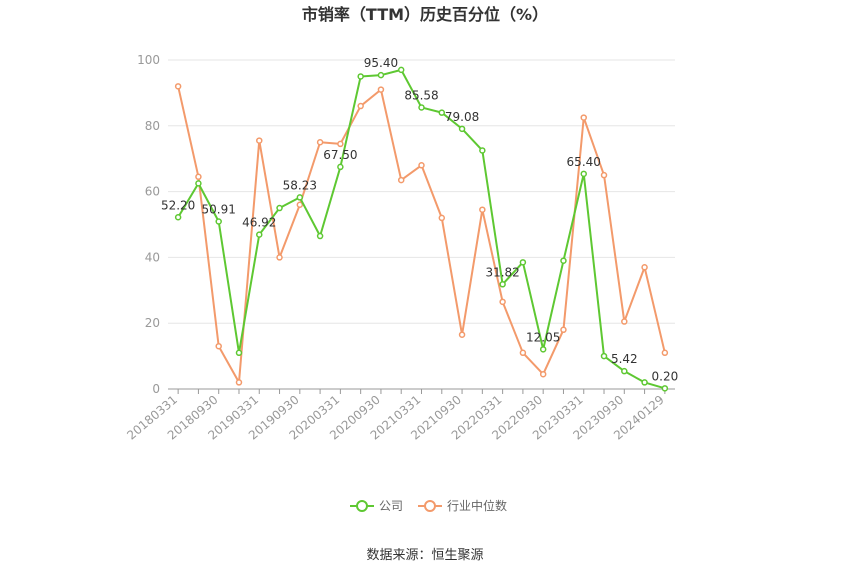 The height and width of the screenshot is (575, 850). I want to click on data-label: 5.42, so click(624, 359).